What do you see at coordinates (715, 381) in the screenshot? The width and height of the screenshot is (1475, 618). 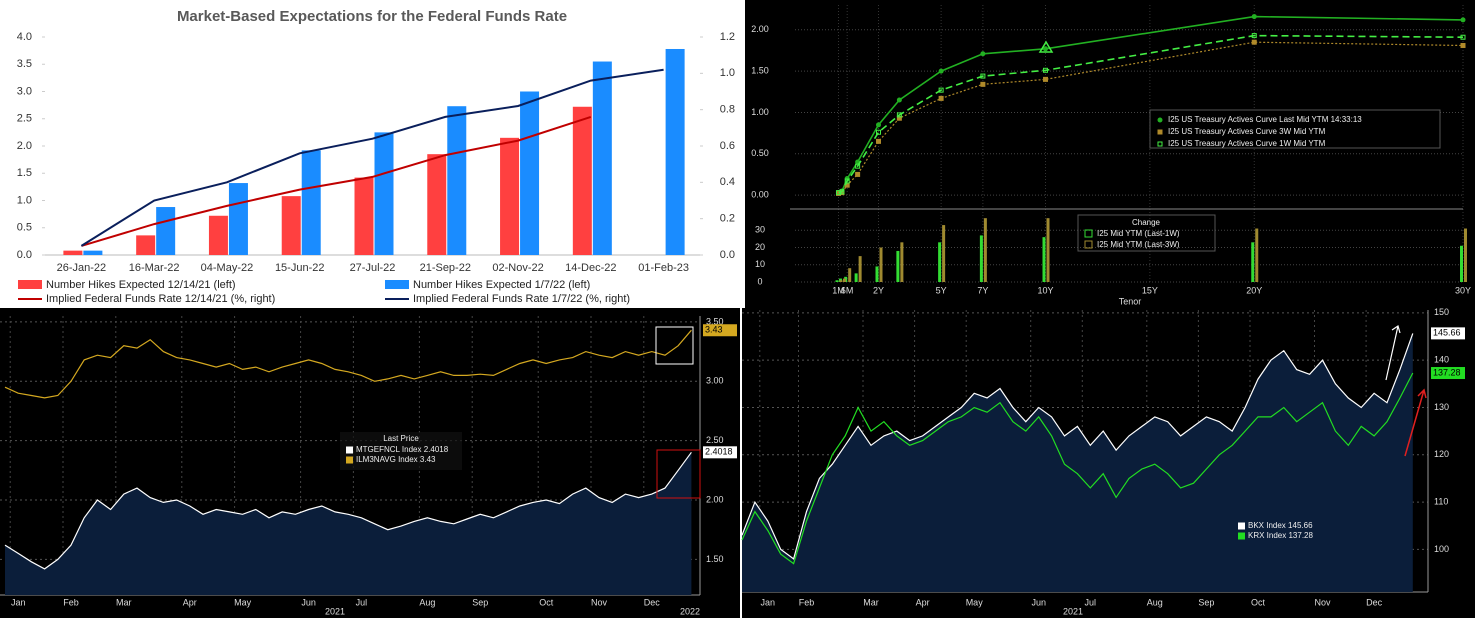 I see `y-tick-label: 3.00` at bounding box center [715, 381].